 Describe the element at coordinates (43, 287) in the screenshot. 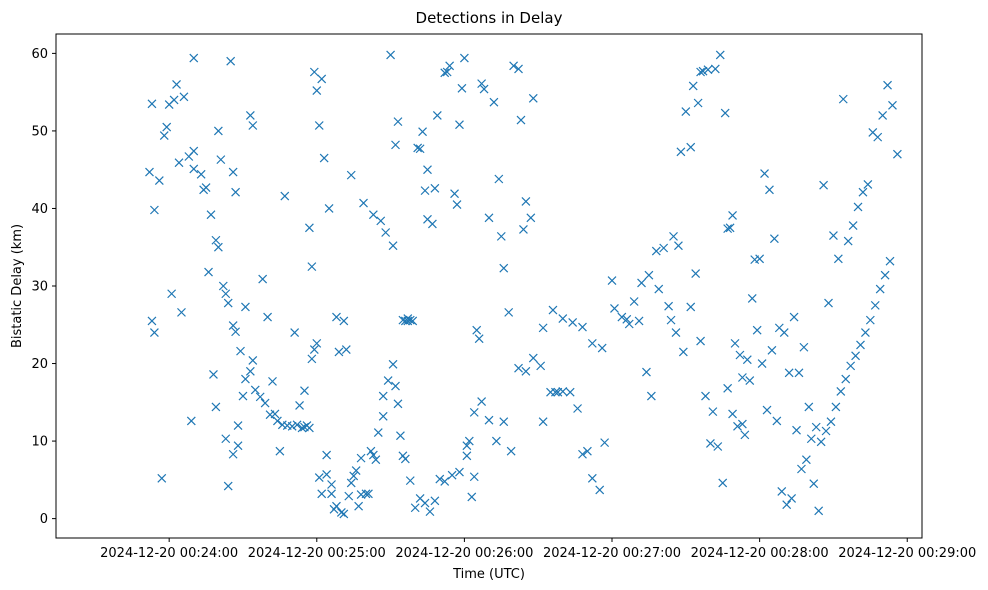

I see `y-axis: 0 10 20 30 40 50 60` at that location.